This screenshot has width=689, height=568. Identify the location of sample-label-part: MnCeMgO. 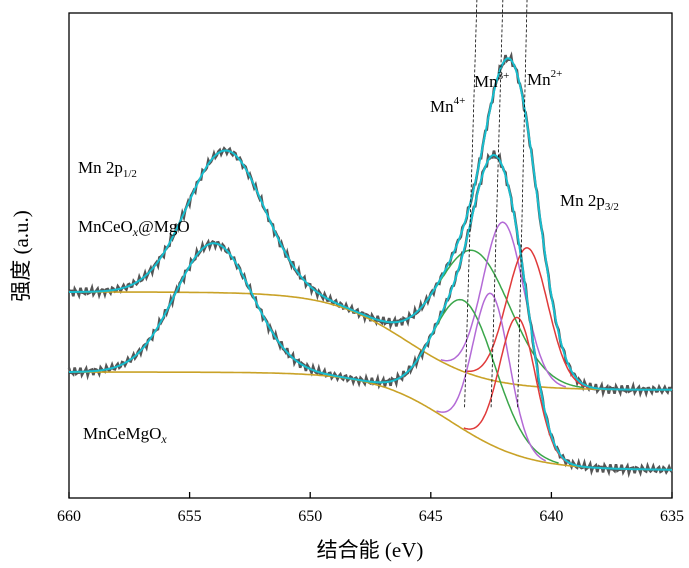
(122, 433).